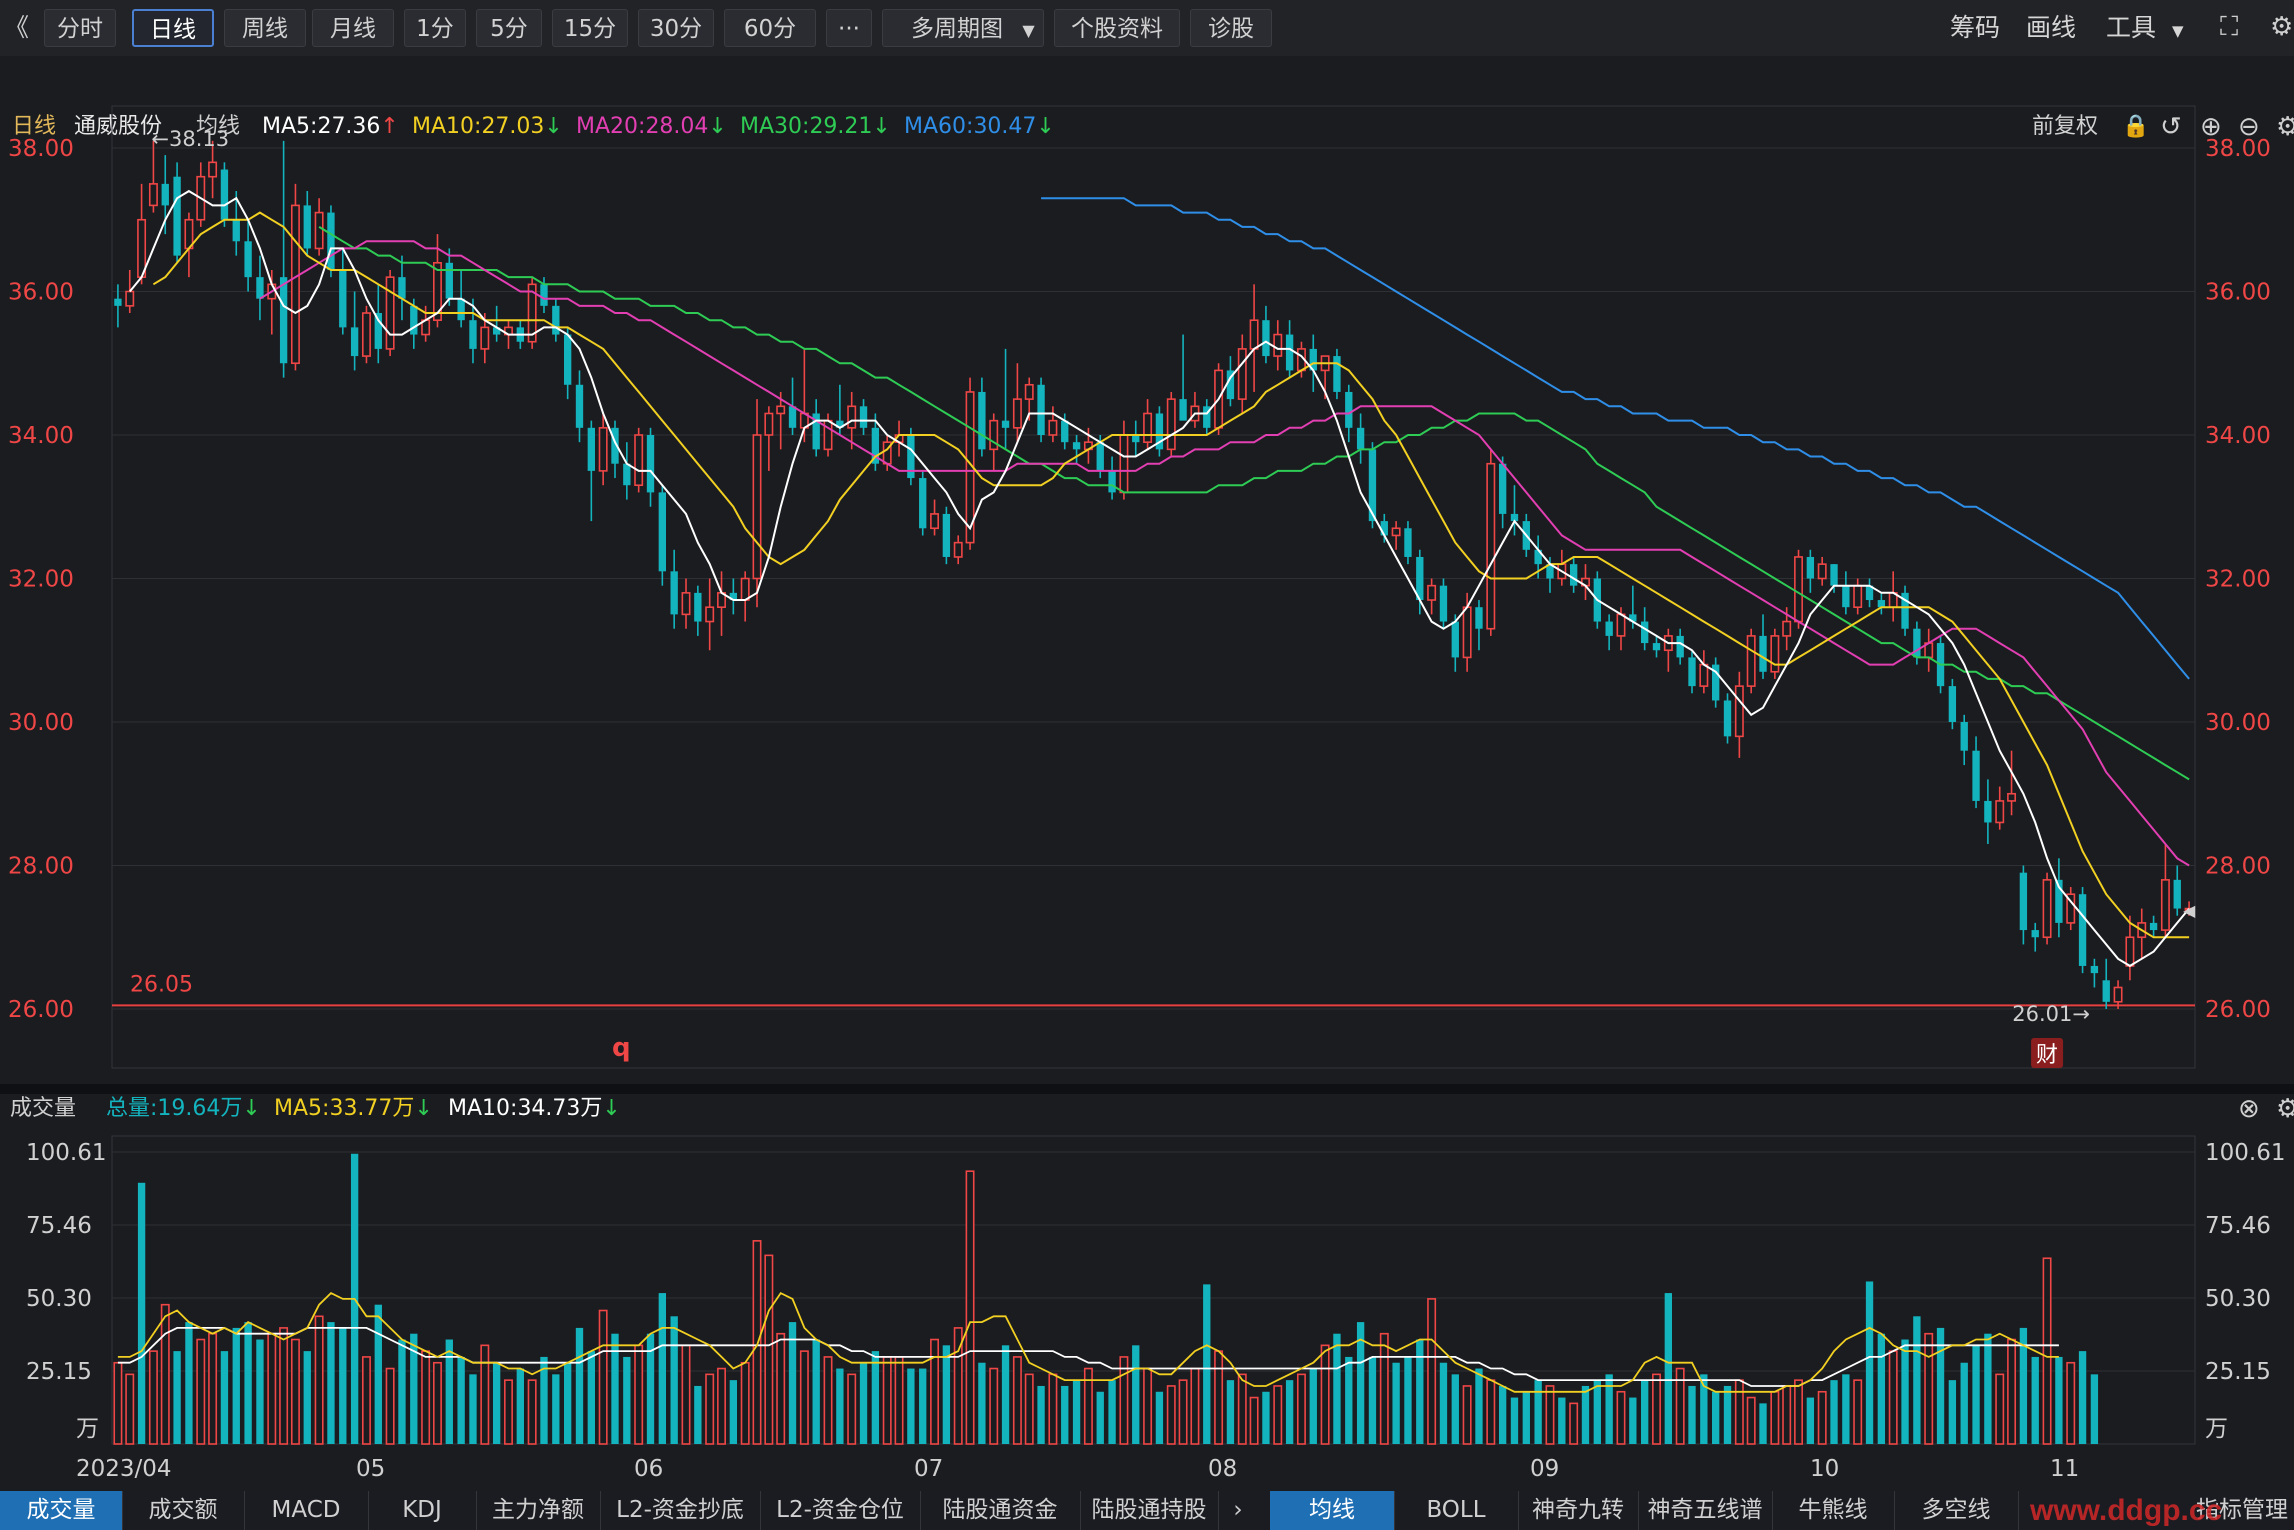 This screenshot has height=1530, width=2294. What do you see at coordinates (2145, 28) in the screenshot?
I see `tools-button: 工具 ▼` at bounding box center [2145, 28].